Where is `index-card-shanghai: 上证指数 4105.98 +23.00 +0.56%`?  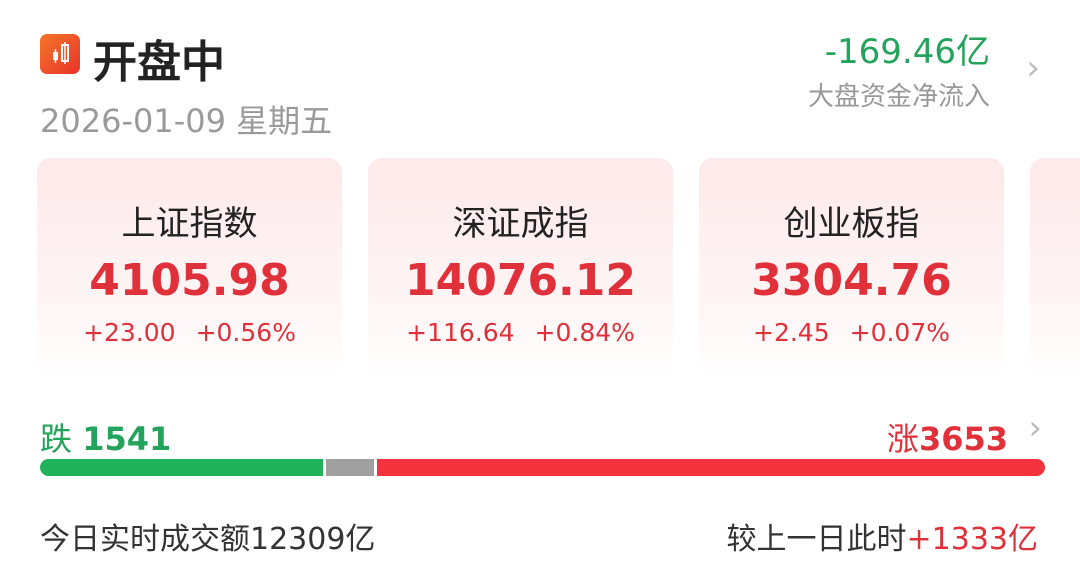 index-card-shanghai: 上证指数 4105.98 +23.00 +0.56% is located at coordinates (189, 268).